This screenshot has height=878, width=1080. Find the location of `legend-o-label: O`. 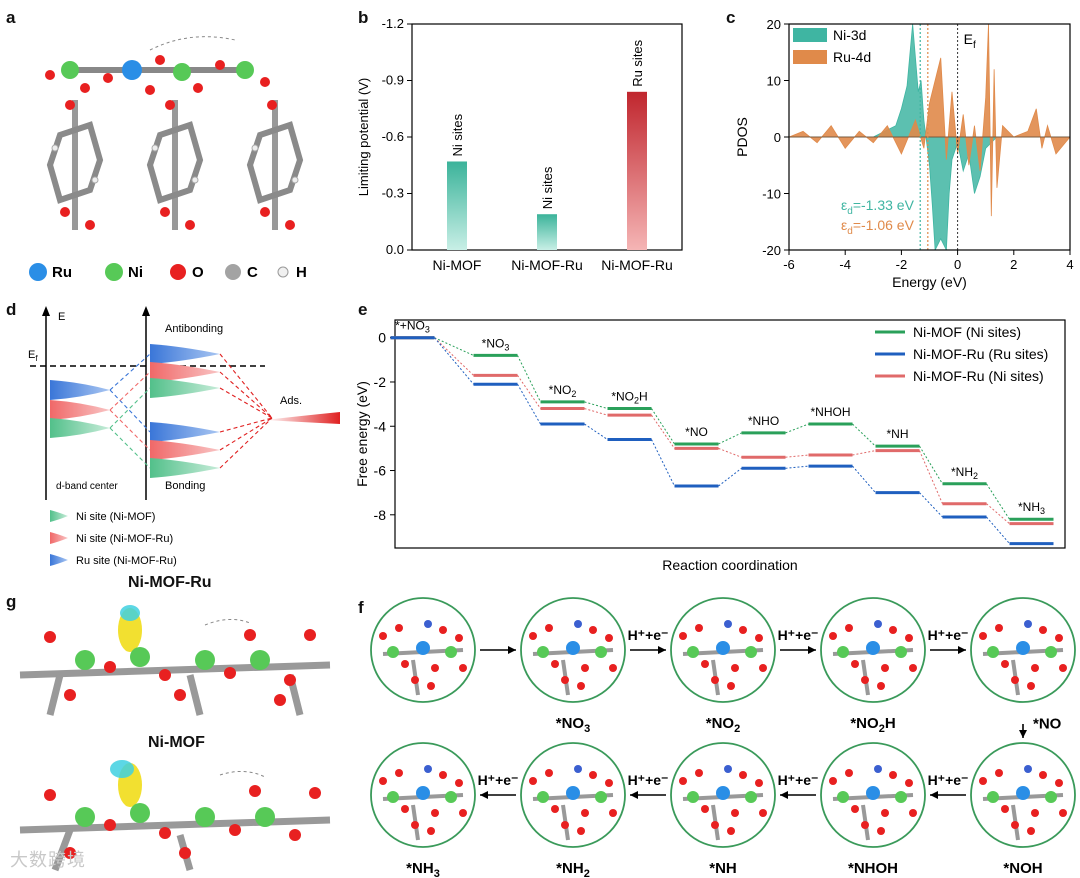

legend-o-label: O is located at coordinates (198, 272).